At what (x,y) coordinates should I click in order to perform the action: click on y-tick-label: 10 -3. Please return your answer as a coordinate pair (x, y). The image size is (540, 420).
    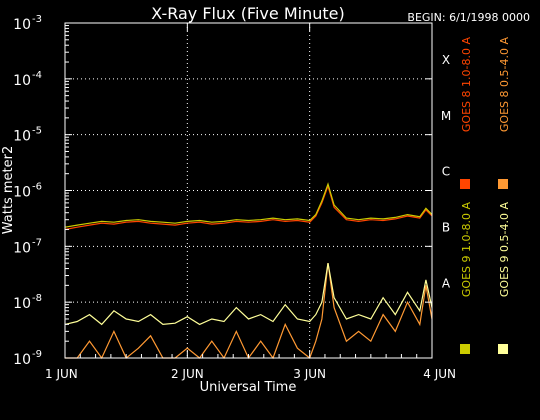
    Looking at the image, I should click on (27, 23).